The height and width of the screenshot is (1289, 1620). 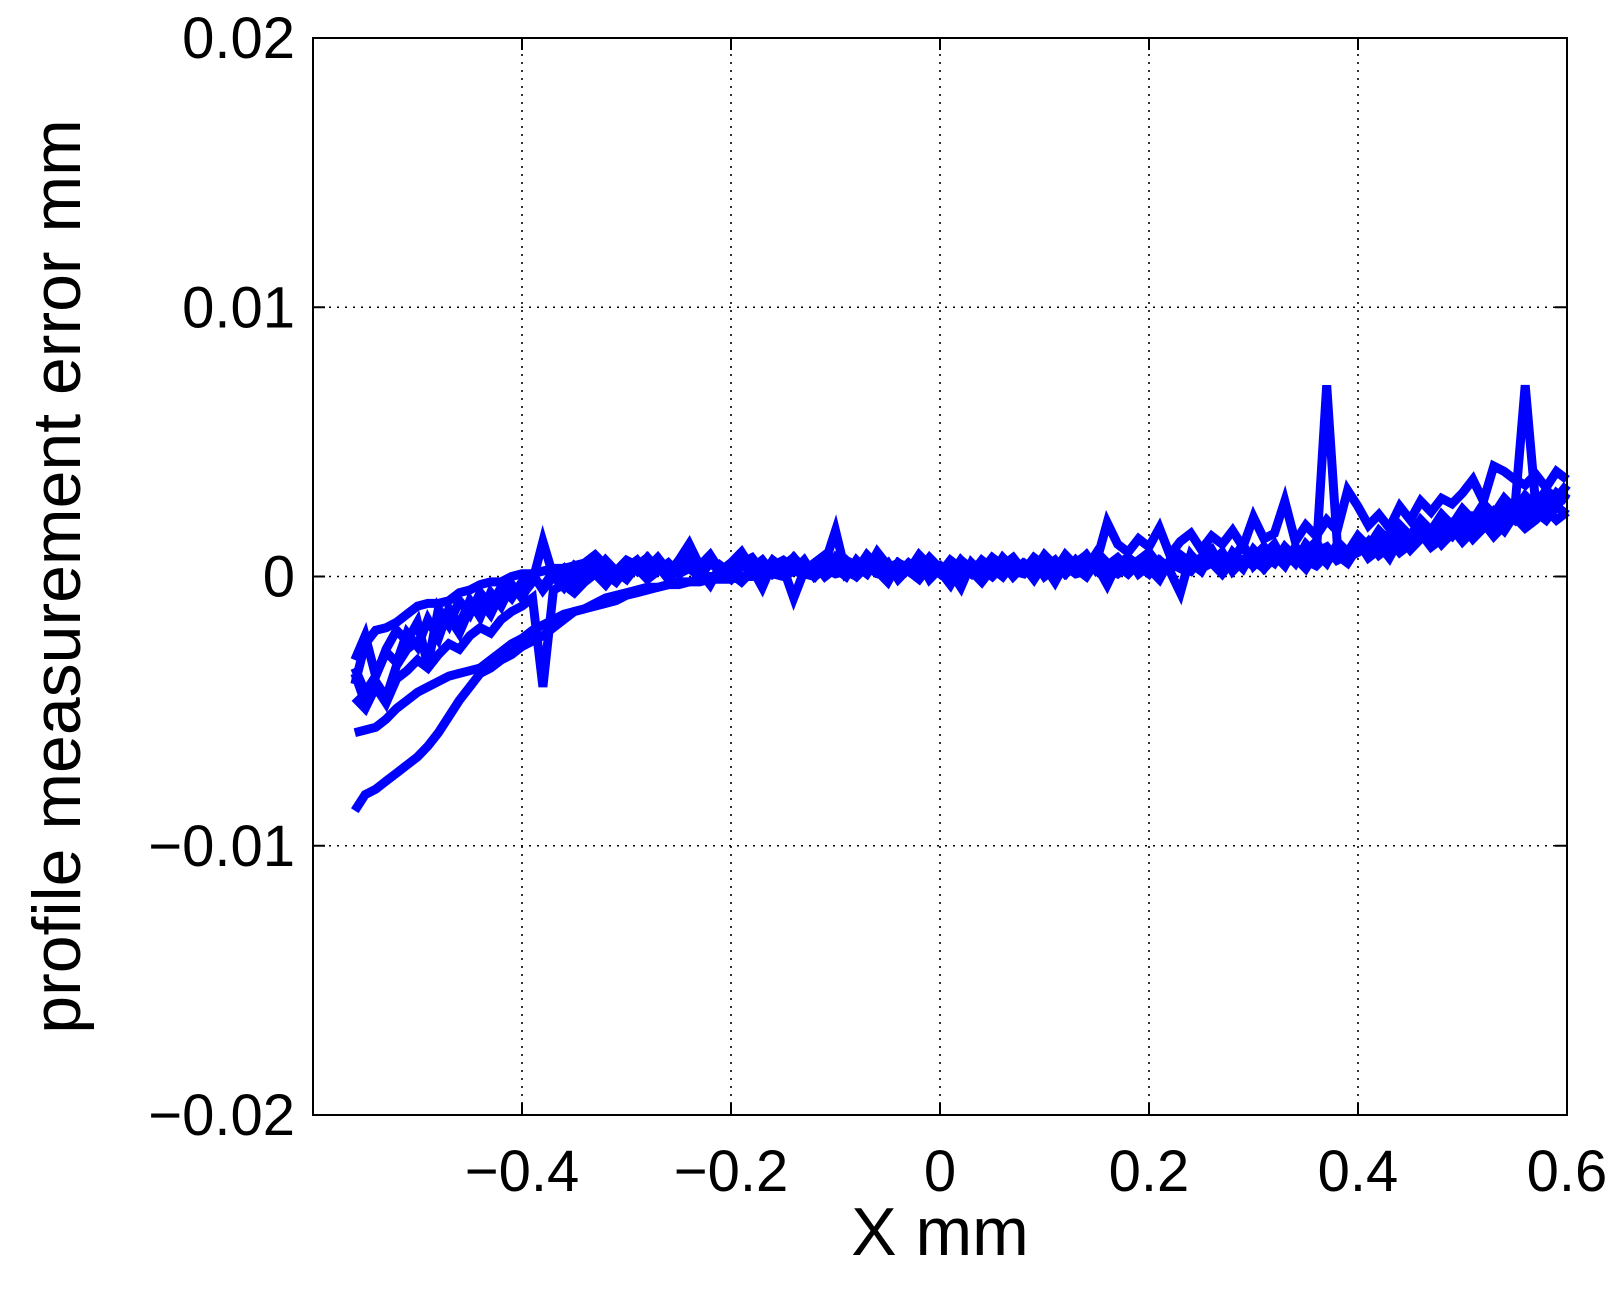 What do you see at coordinates (522, 1171) in the screenshot?
I see `x-tick-label: −0.4` at bounding box center [522, 1171].